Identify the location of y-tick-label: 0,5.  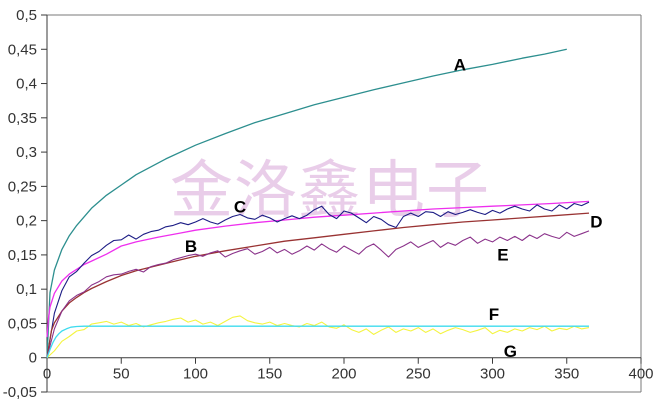
(26, 15).